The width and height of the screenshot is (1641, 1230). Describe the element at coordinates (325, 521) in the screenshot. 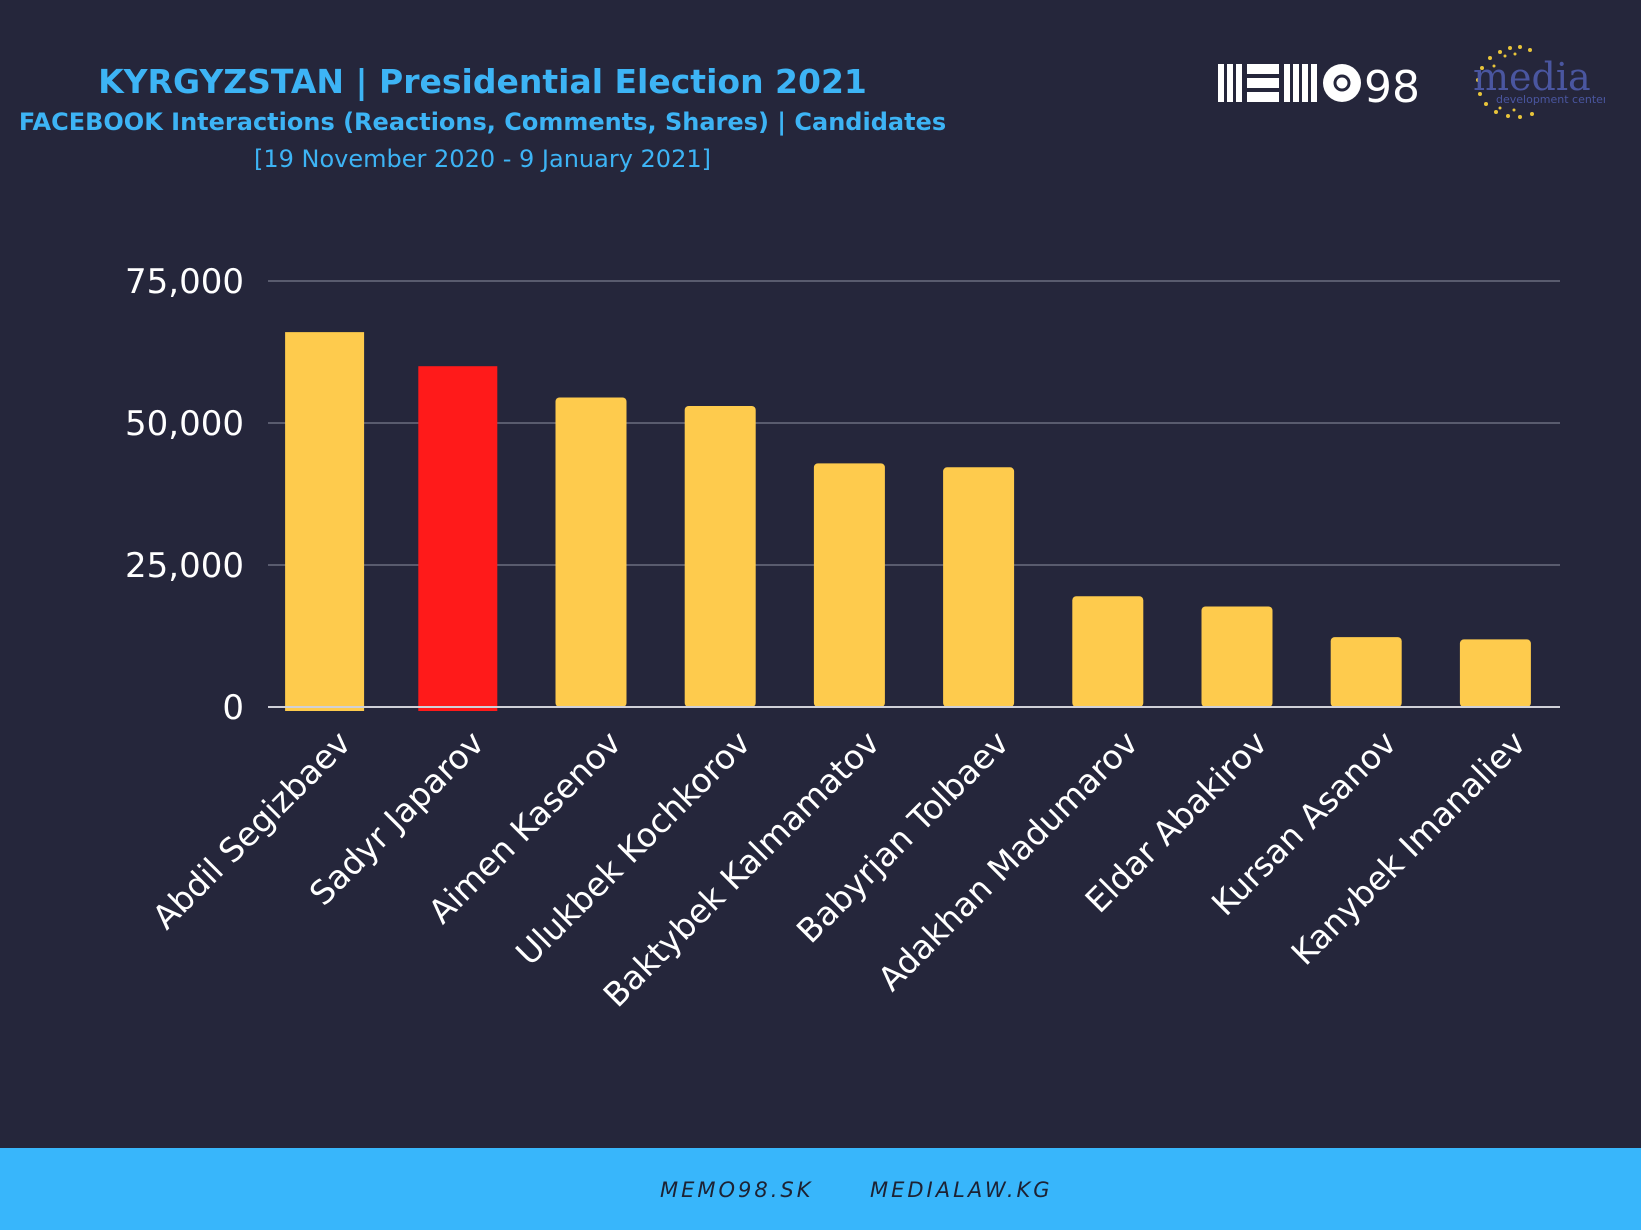

I see `bar-abdil-segizbaev` at that location.